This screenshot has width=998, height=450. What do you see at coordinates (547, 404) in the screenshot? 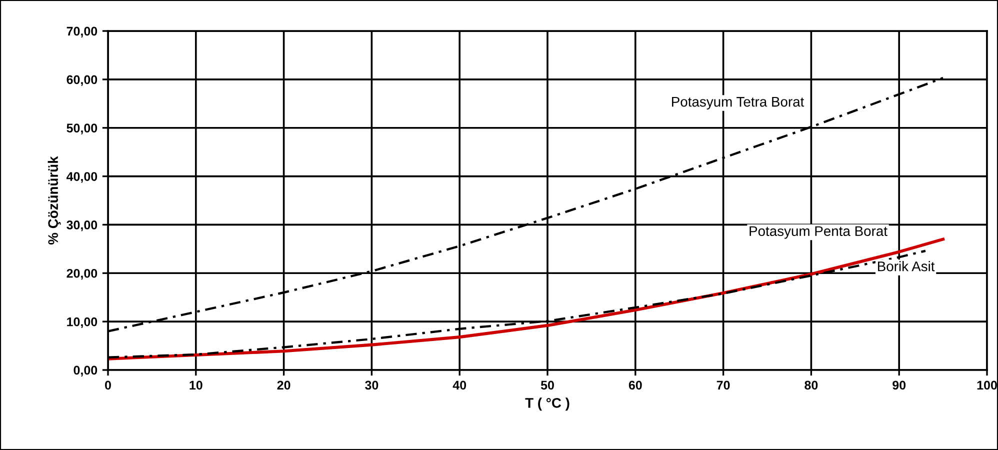
I see `x-axis-title: T ( °C )` at bounding box center [547, 404].